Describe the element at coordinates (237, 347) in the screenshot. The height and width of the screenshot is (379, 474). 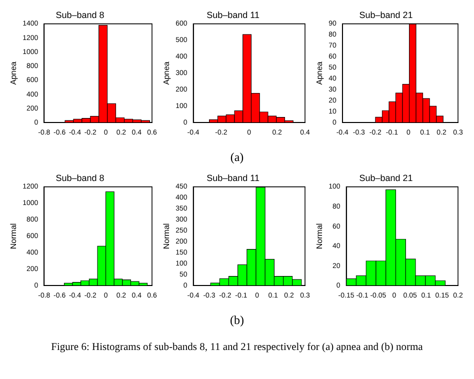
I see `caption: Figure 6: Histograms of sub-bands 8, 11 and 21 respectively for (a) apnea and (b) norma` at that location.